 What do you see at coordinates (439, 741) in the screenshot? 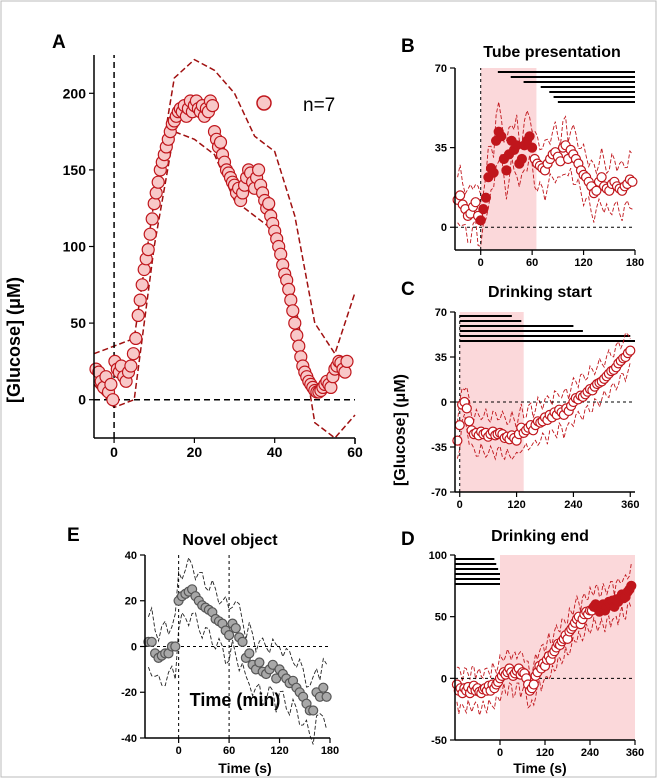
I see `y-tick-label: -50` at bounding box center [439, 741].